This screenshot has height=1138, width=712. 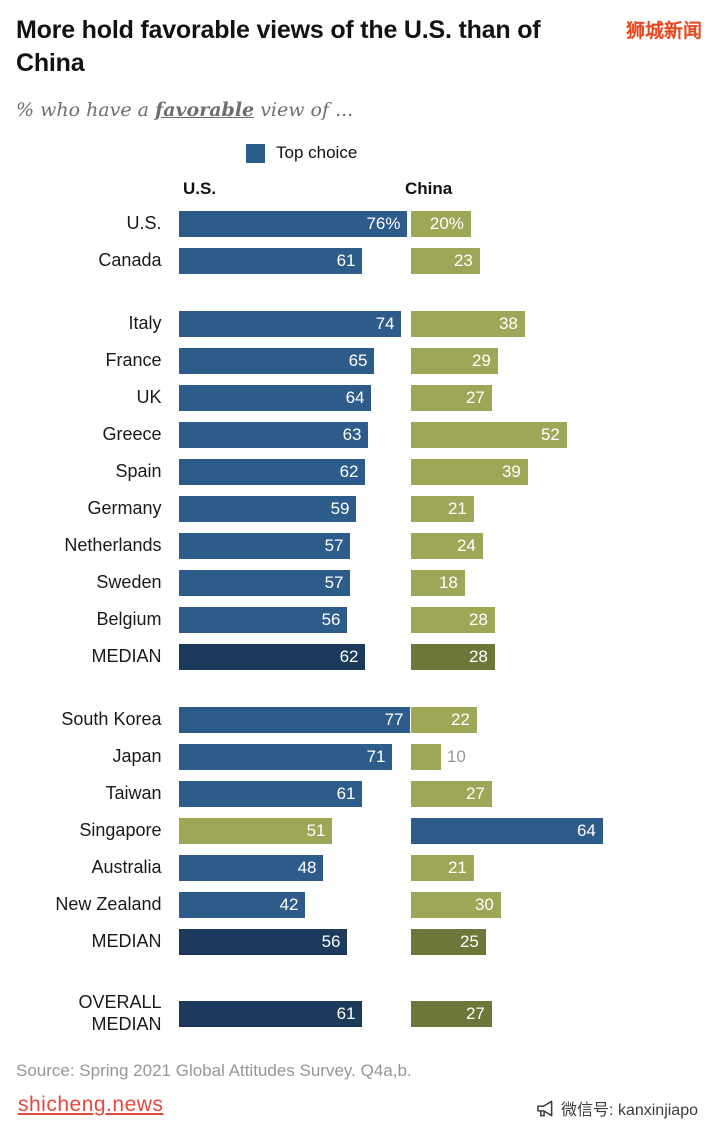 I want to click on china-bar: 23, so click(x=445, y=261).